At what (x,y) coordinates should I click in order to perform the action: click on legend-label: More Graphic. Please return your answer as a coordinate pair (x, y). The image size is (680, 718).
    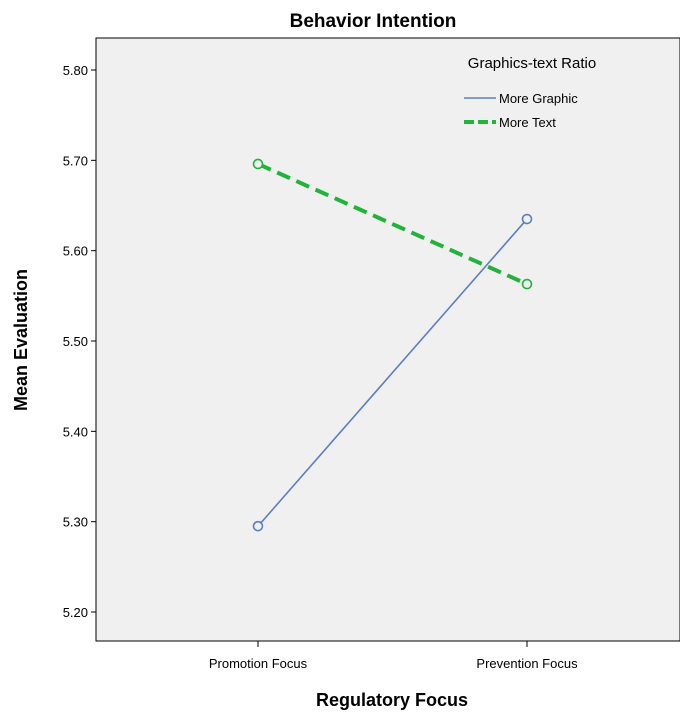
    Looking at the image, I should click on (538, 98).